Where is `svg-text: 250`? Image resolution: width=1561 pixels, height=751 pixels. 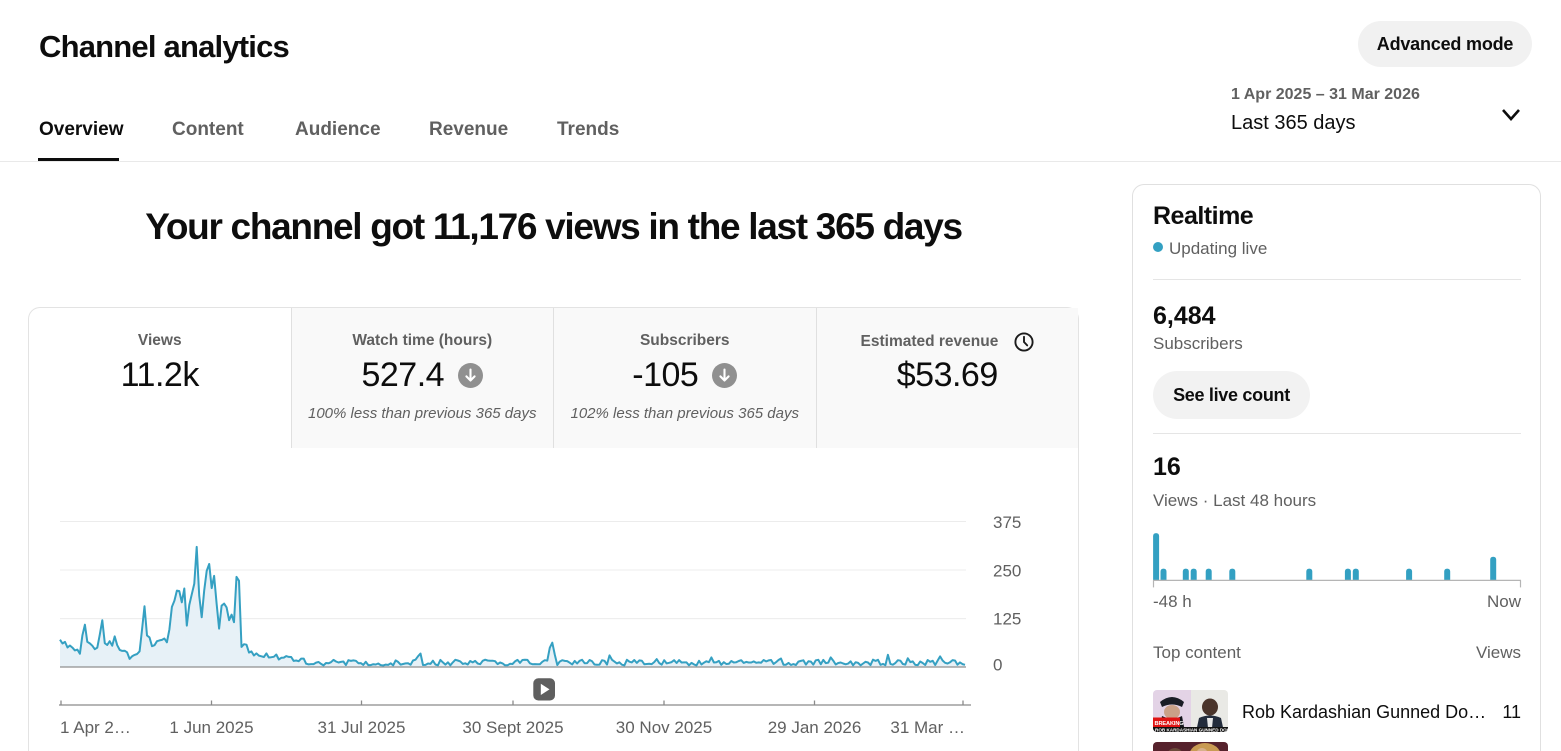
svg-text: 250 is located at coordinates (1007, 570).